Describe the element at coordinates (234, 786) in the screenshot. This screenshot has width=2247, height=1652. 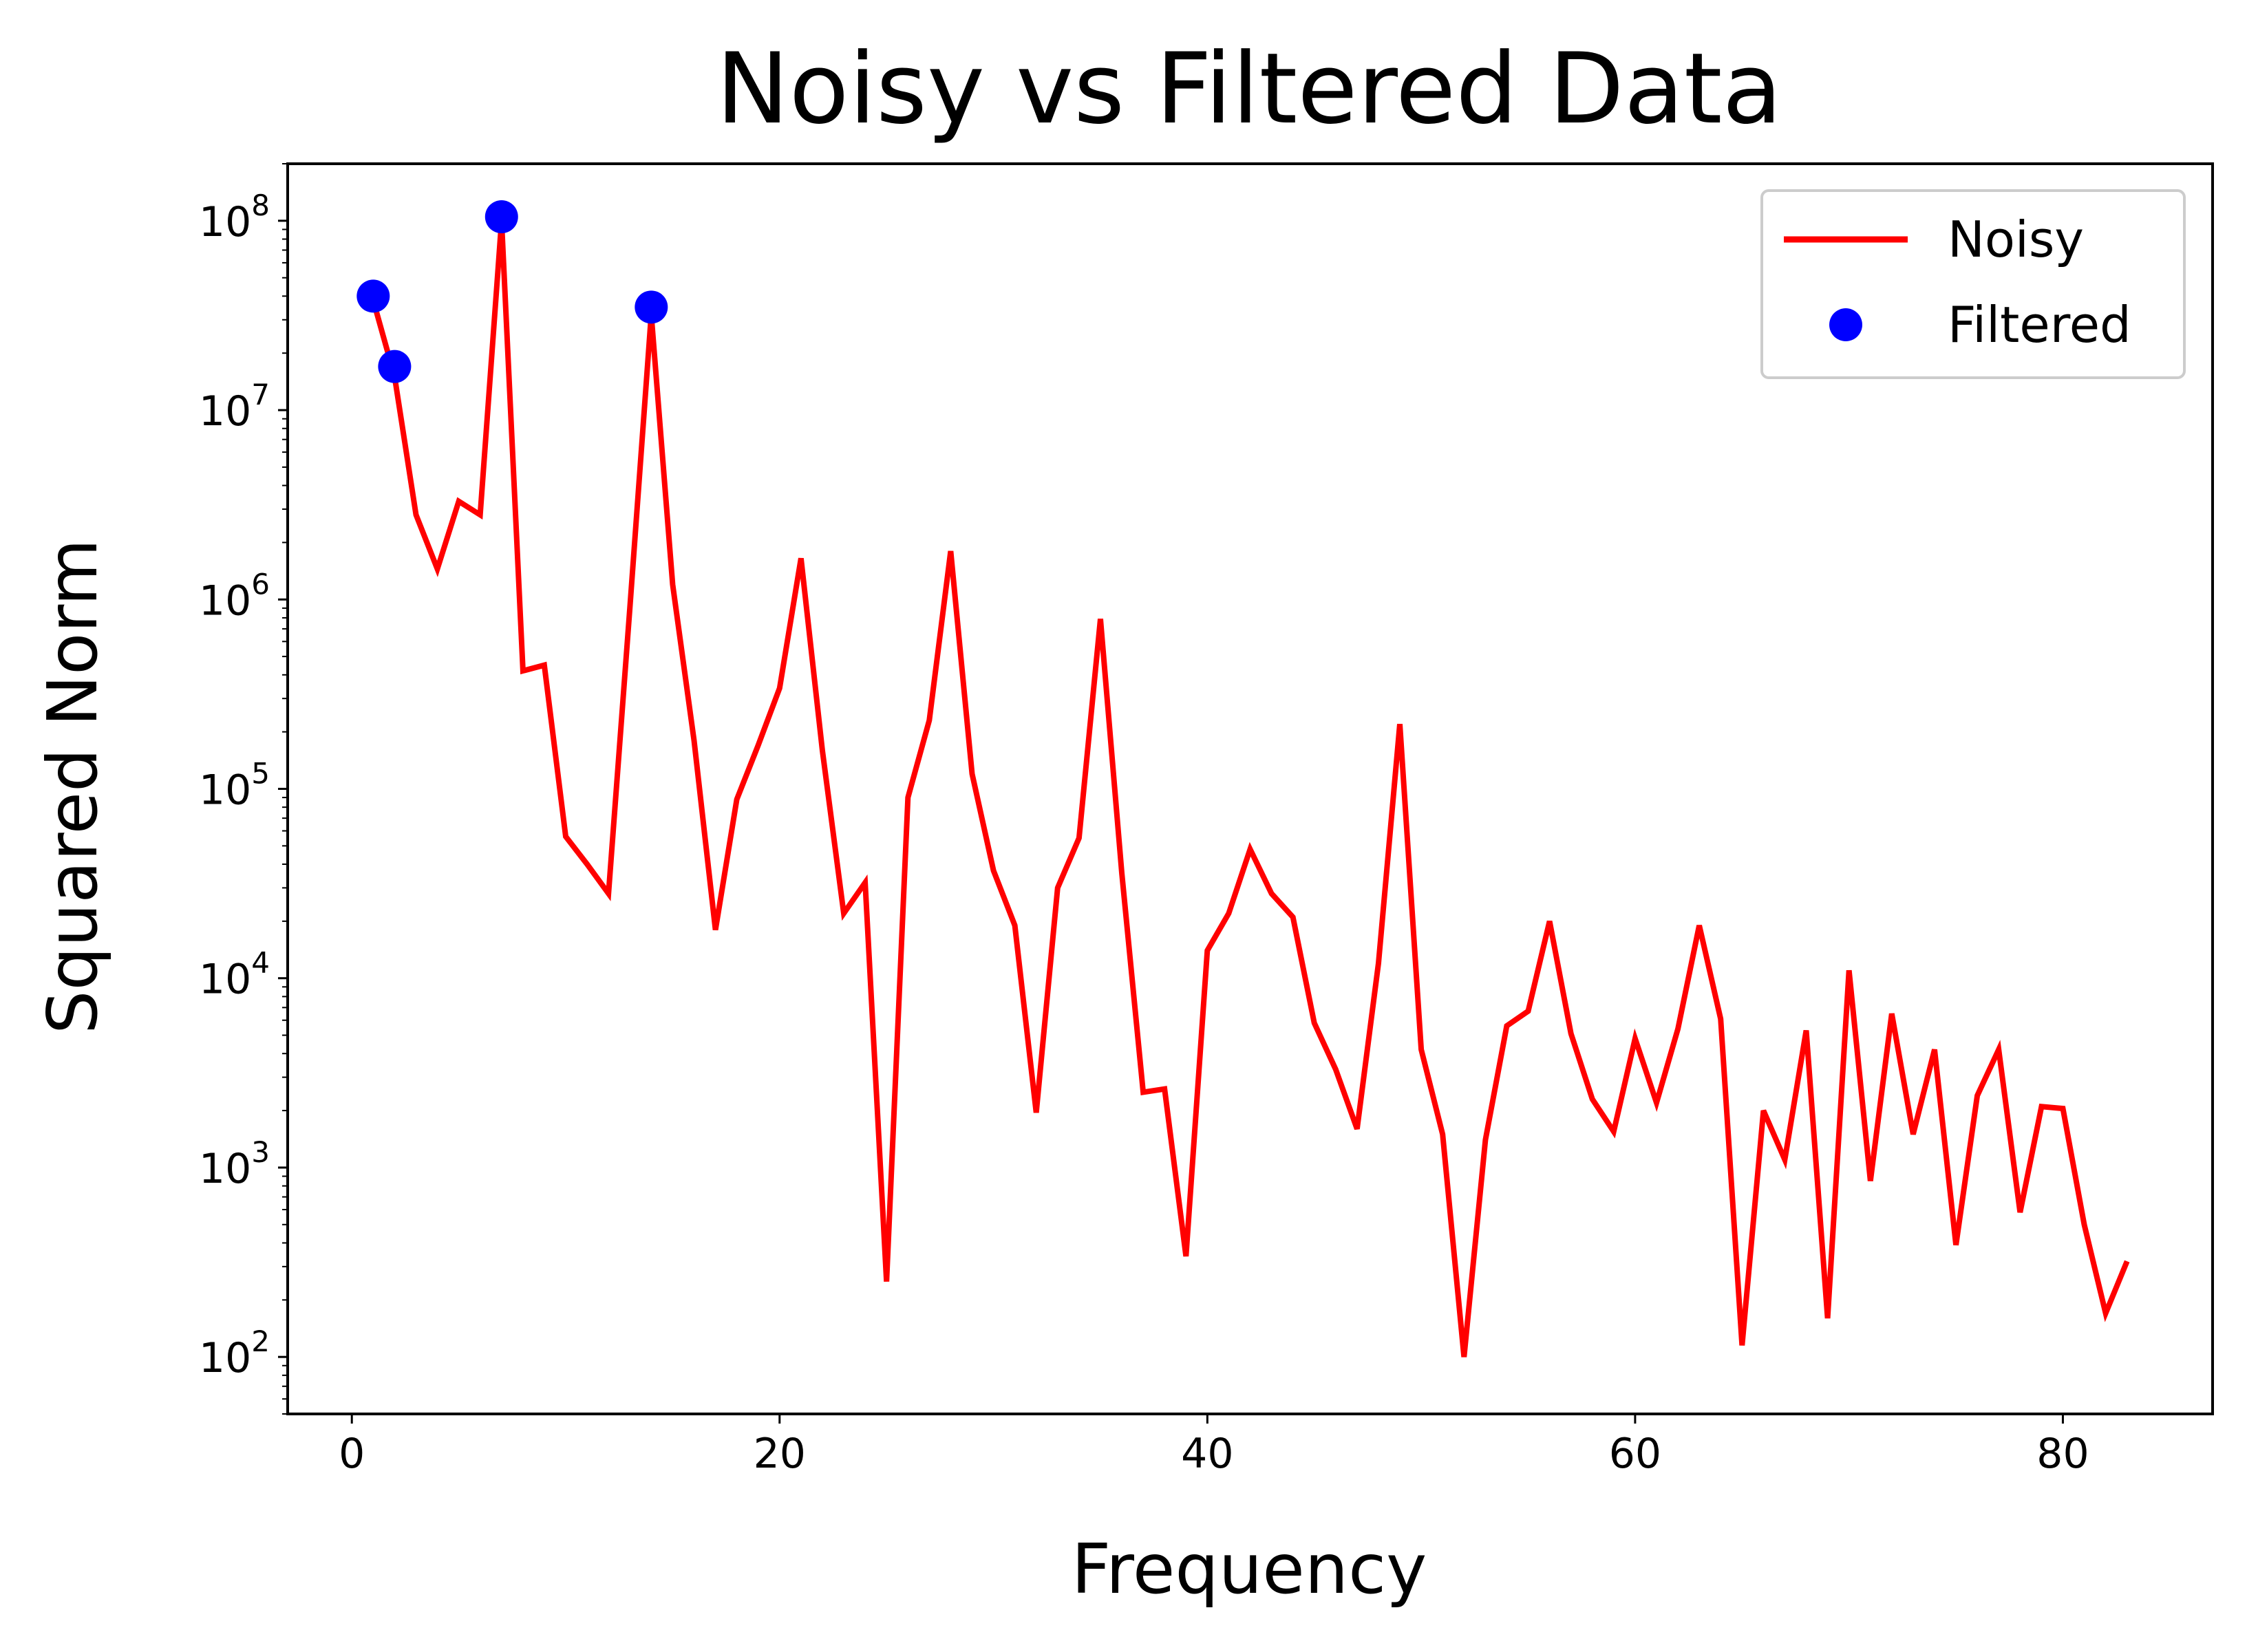
I see `y-tick-label: 10⁵` at that location.